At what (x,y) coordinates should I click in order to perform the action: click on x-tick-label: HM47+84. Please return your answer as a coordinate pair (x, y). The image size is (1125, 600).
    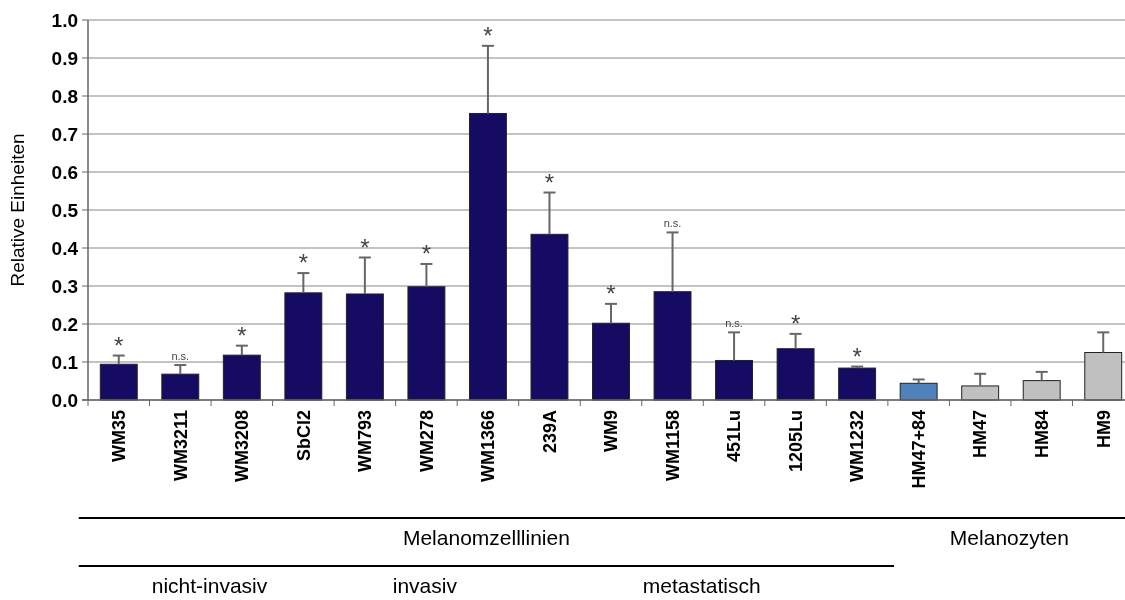
    Looking at the image, I should click on (918, 449).